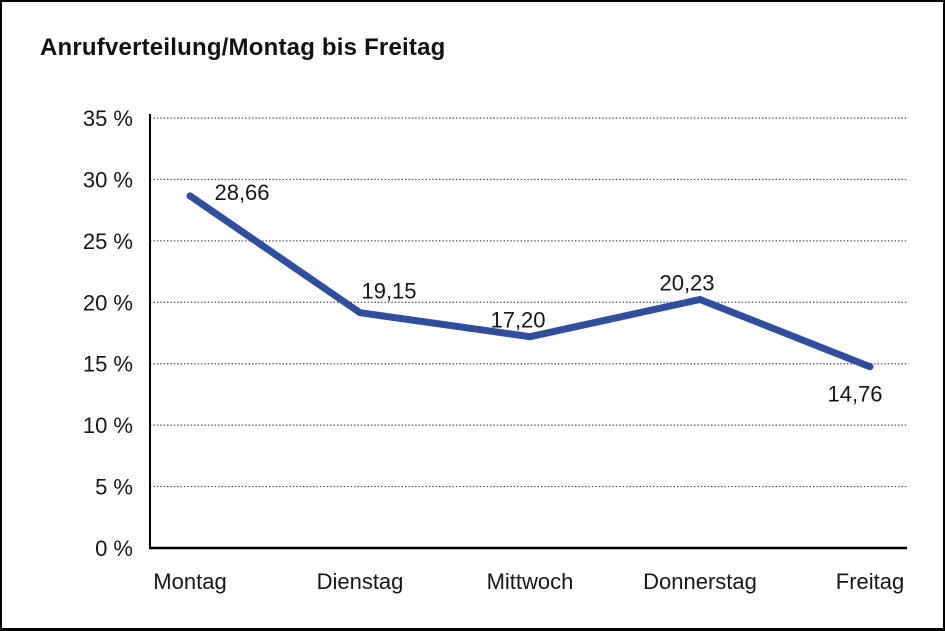 The width and height of the screenshot is (945, 631). I want to click on data-point-label-donnerstag: 20,23, so click(686, 282).